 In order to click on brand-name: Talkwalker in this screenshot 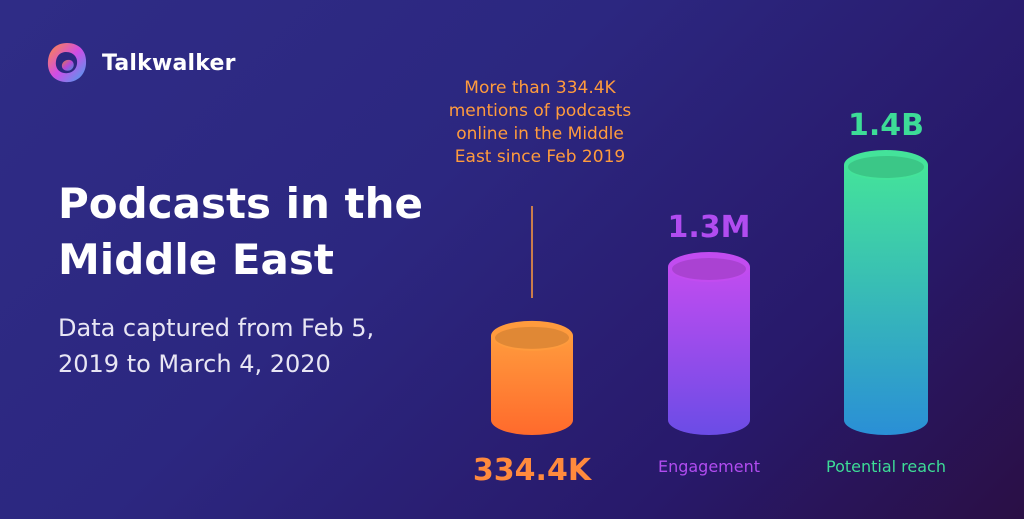, I will do `click(169, 63)`.